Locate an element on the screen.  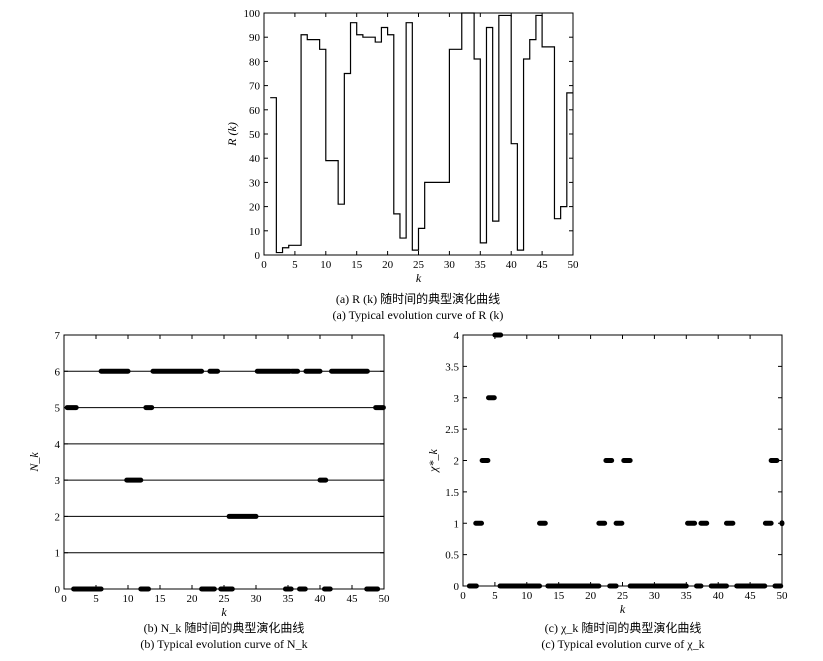
series-line is located at coordinates (421, 133).